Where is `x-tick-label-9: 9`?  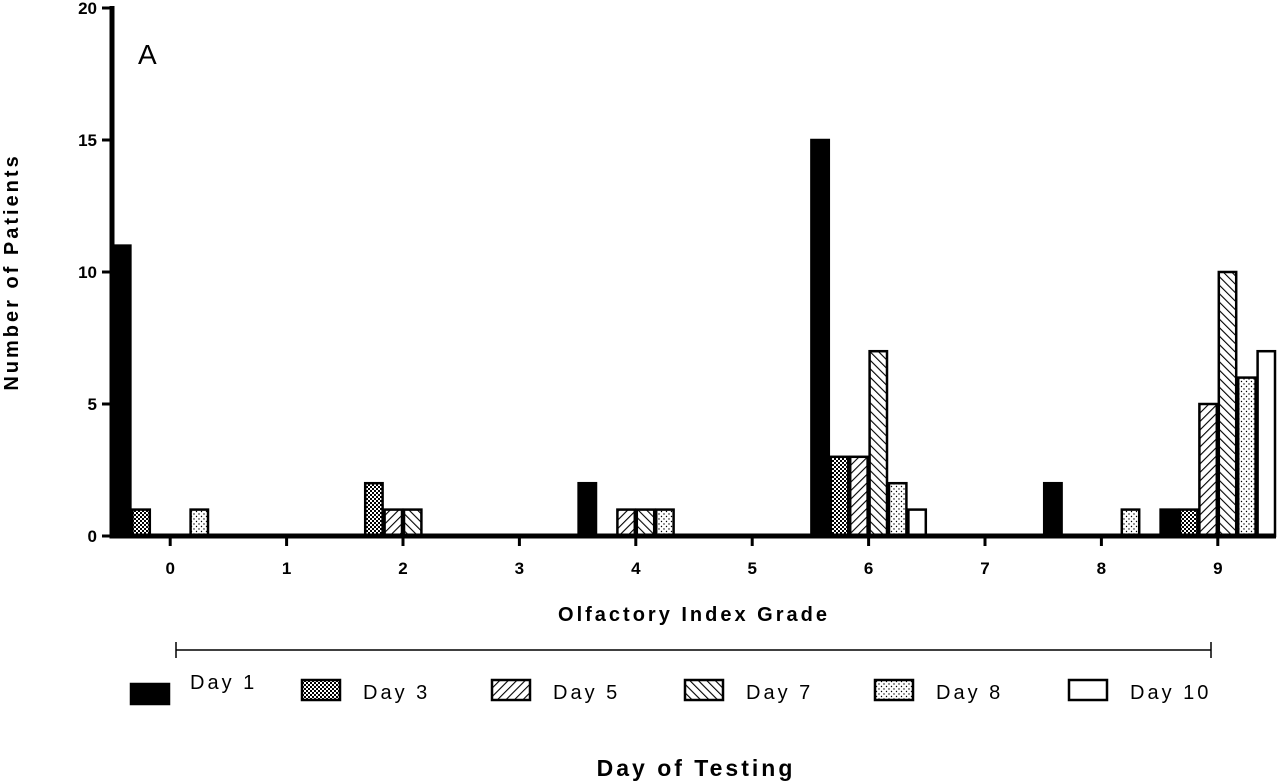
x-tick-label-9: 9 is located at coordinates (1217, 568).